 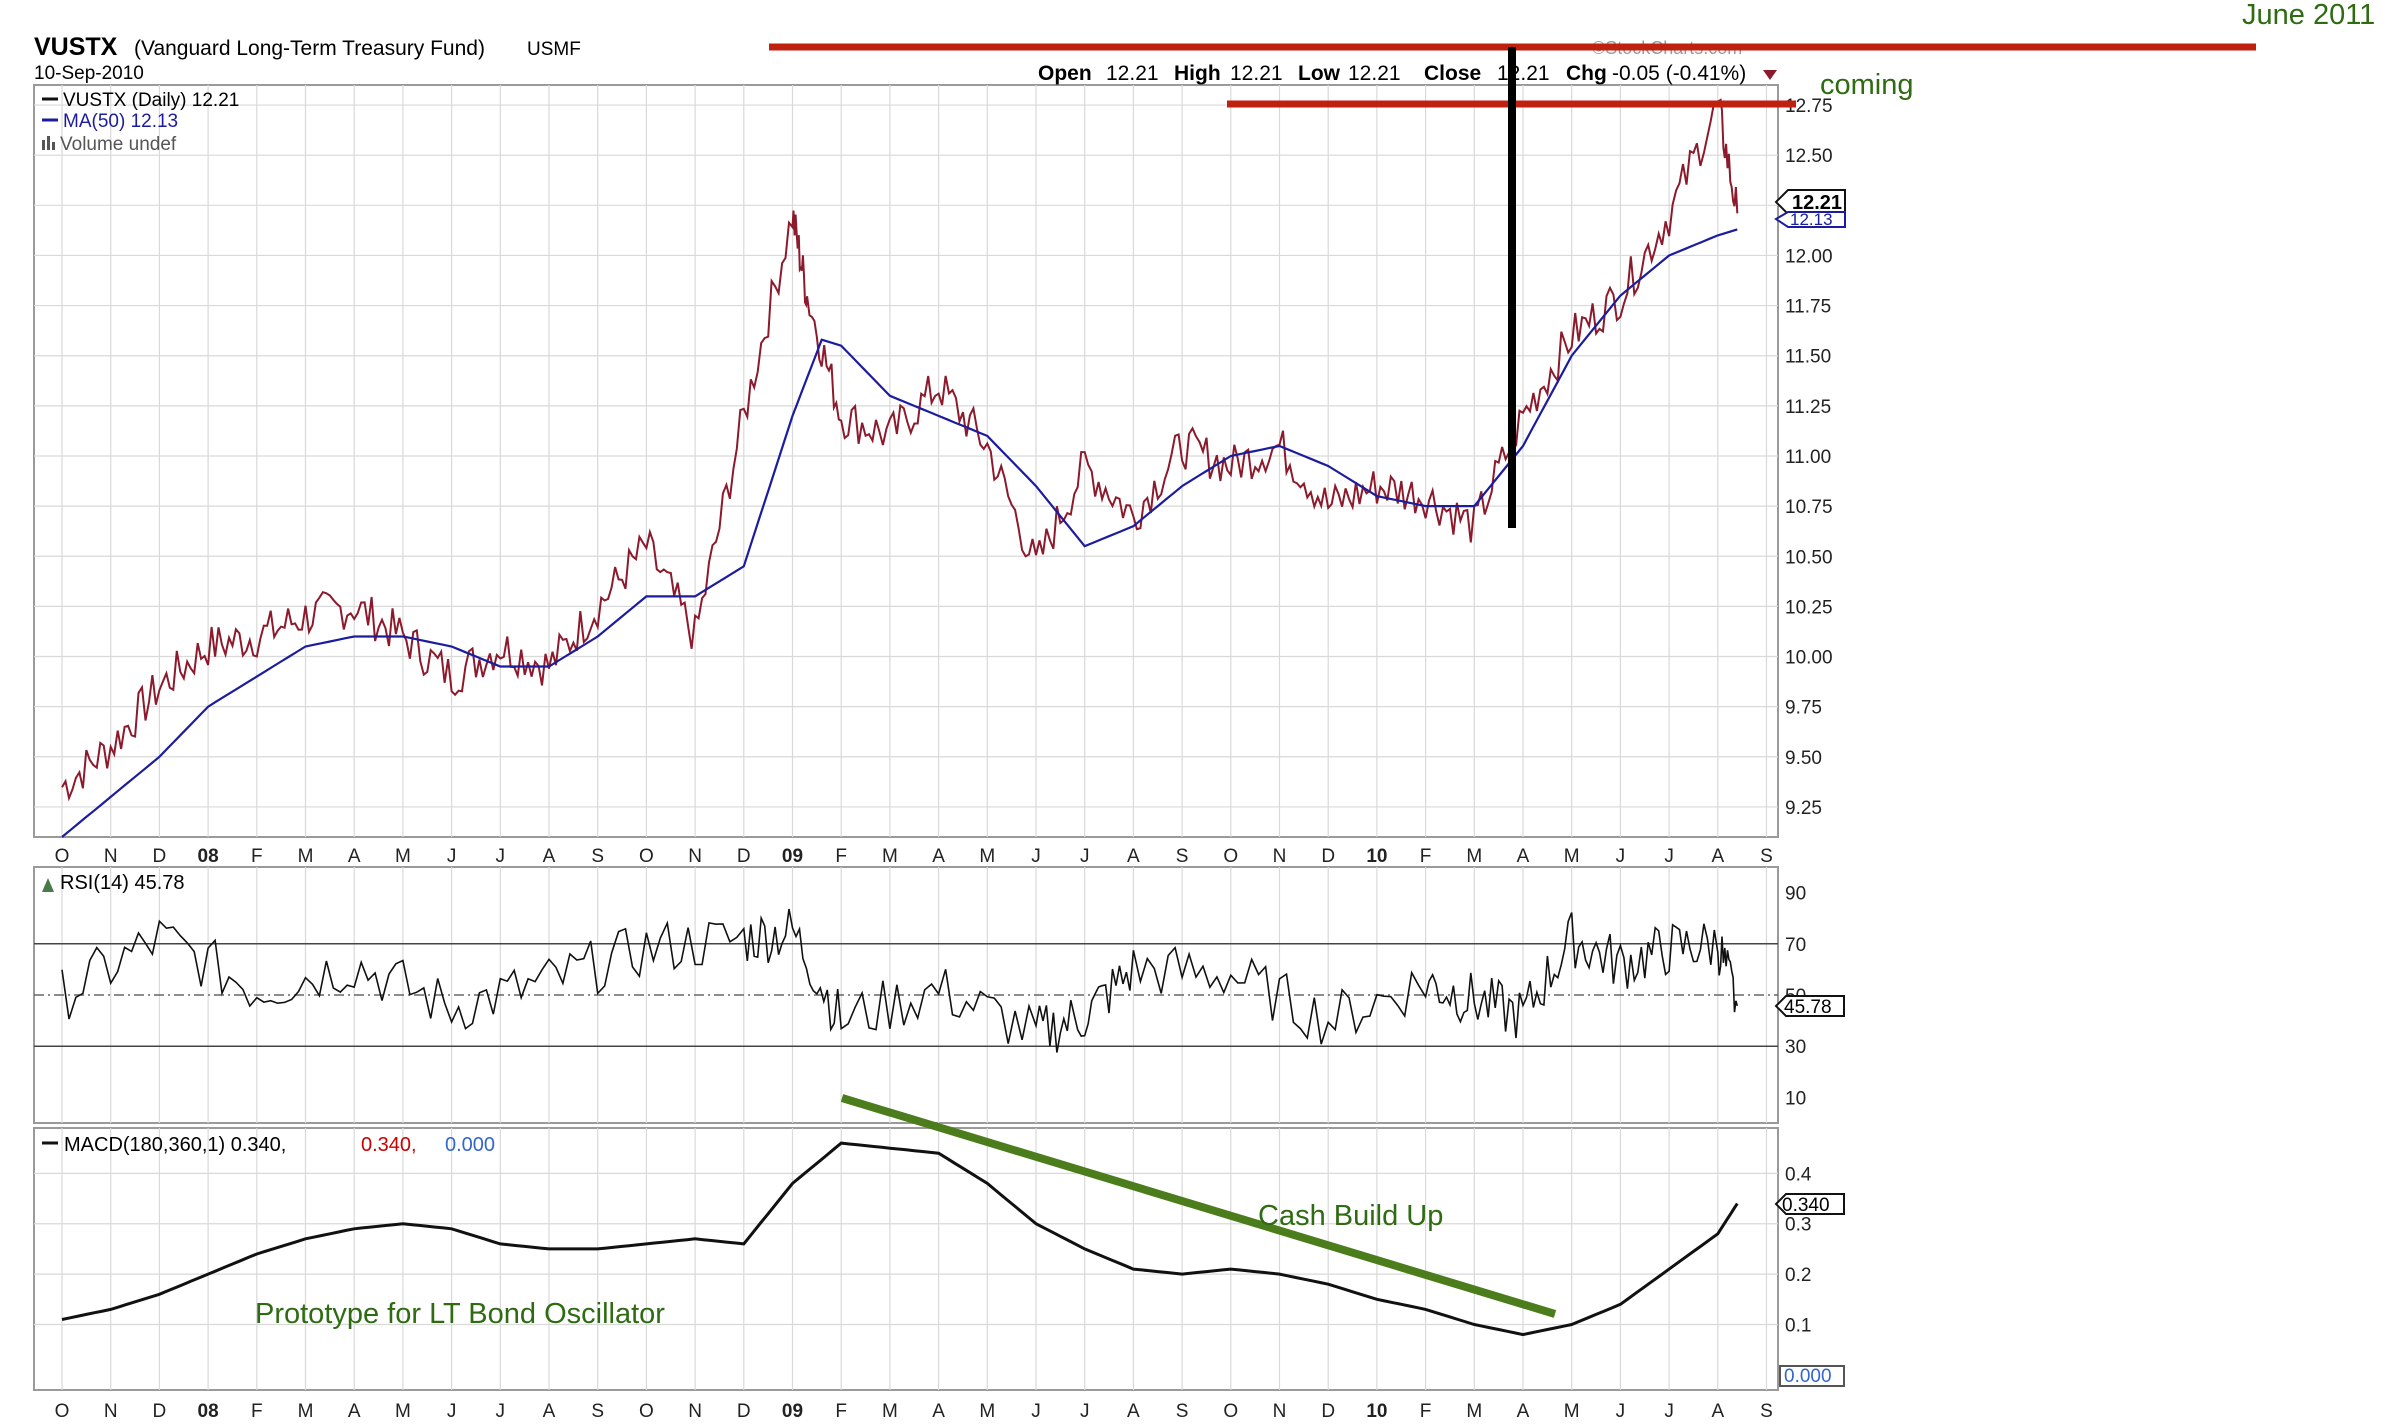 What do you see at coordinates (1803, 708) in the screenshot?
I see `price-y-tick: 9.75` at bounding box center [1803, 708].